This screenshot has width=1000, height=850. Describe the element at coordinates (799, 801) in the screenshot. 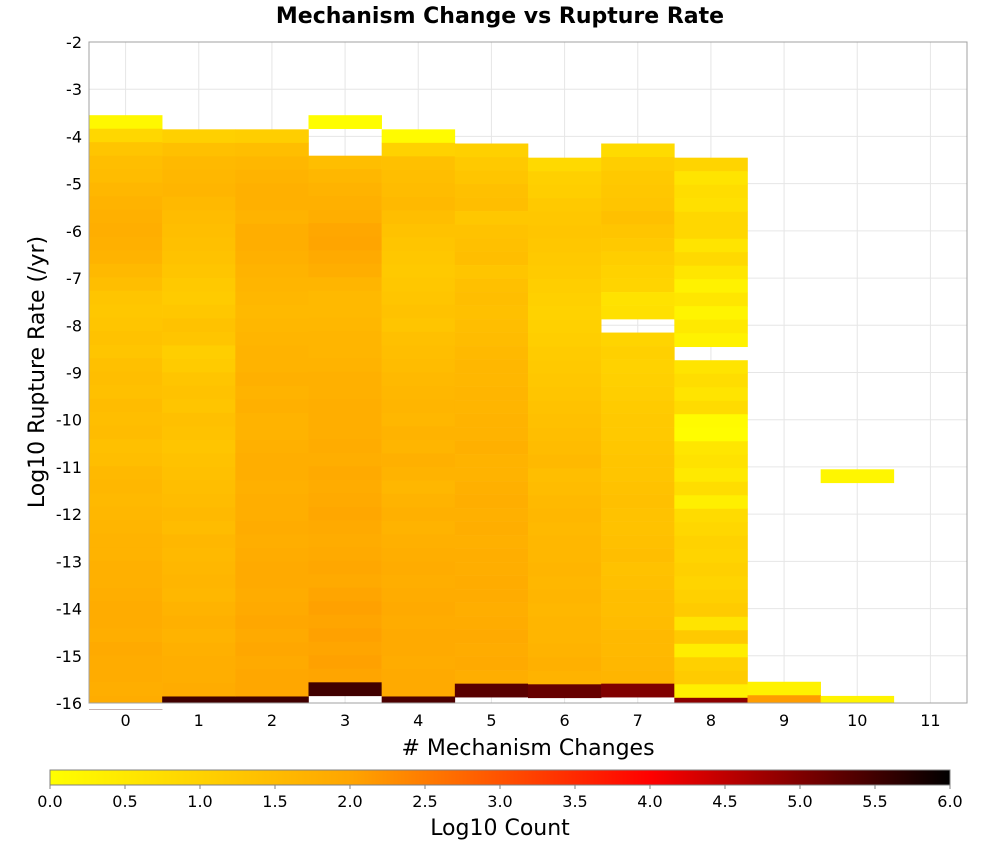

I see `colorbar-tick-label: 5.0` at that location.